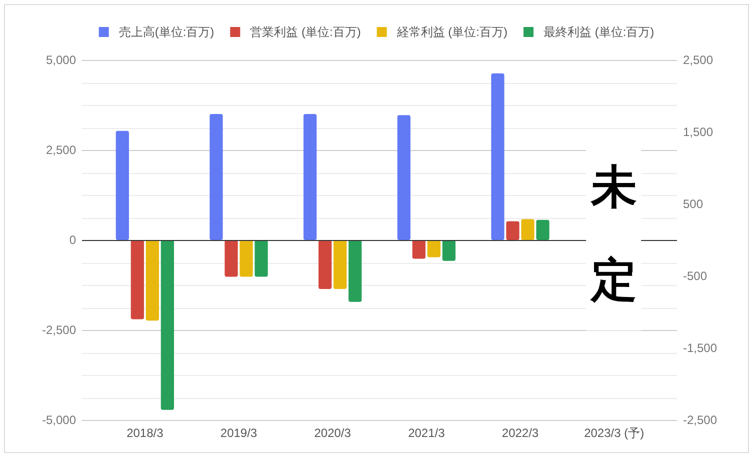 The image size is (753, 458). What do you see at coordinates (695, 276) in the screenshot?
I see `y2-tick-label: -500` at bounding box center [695, 276].